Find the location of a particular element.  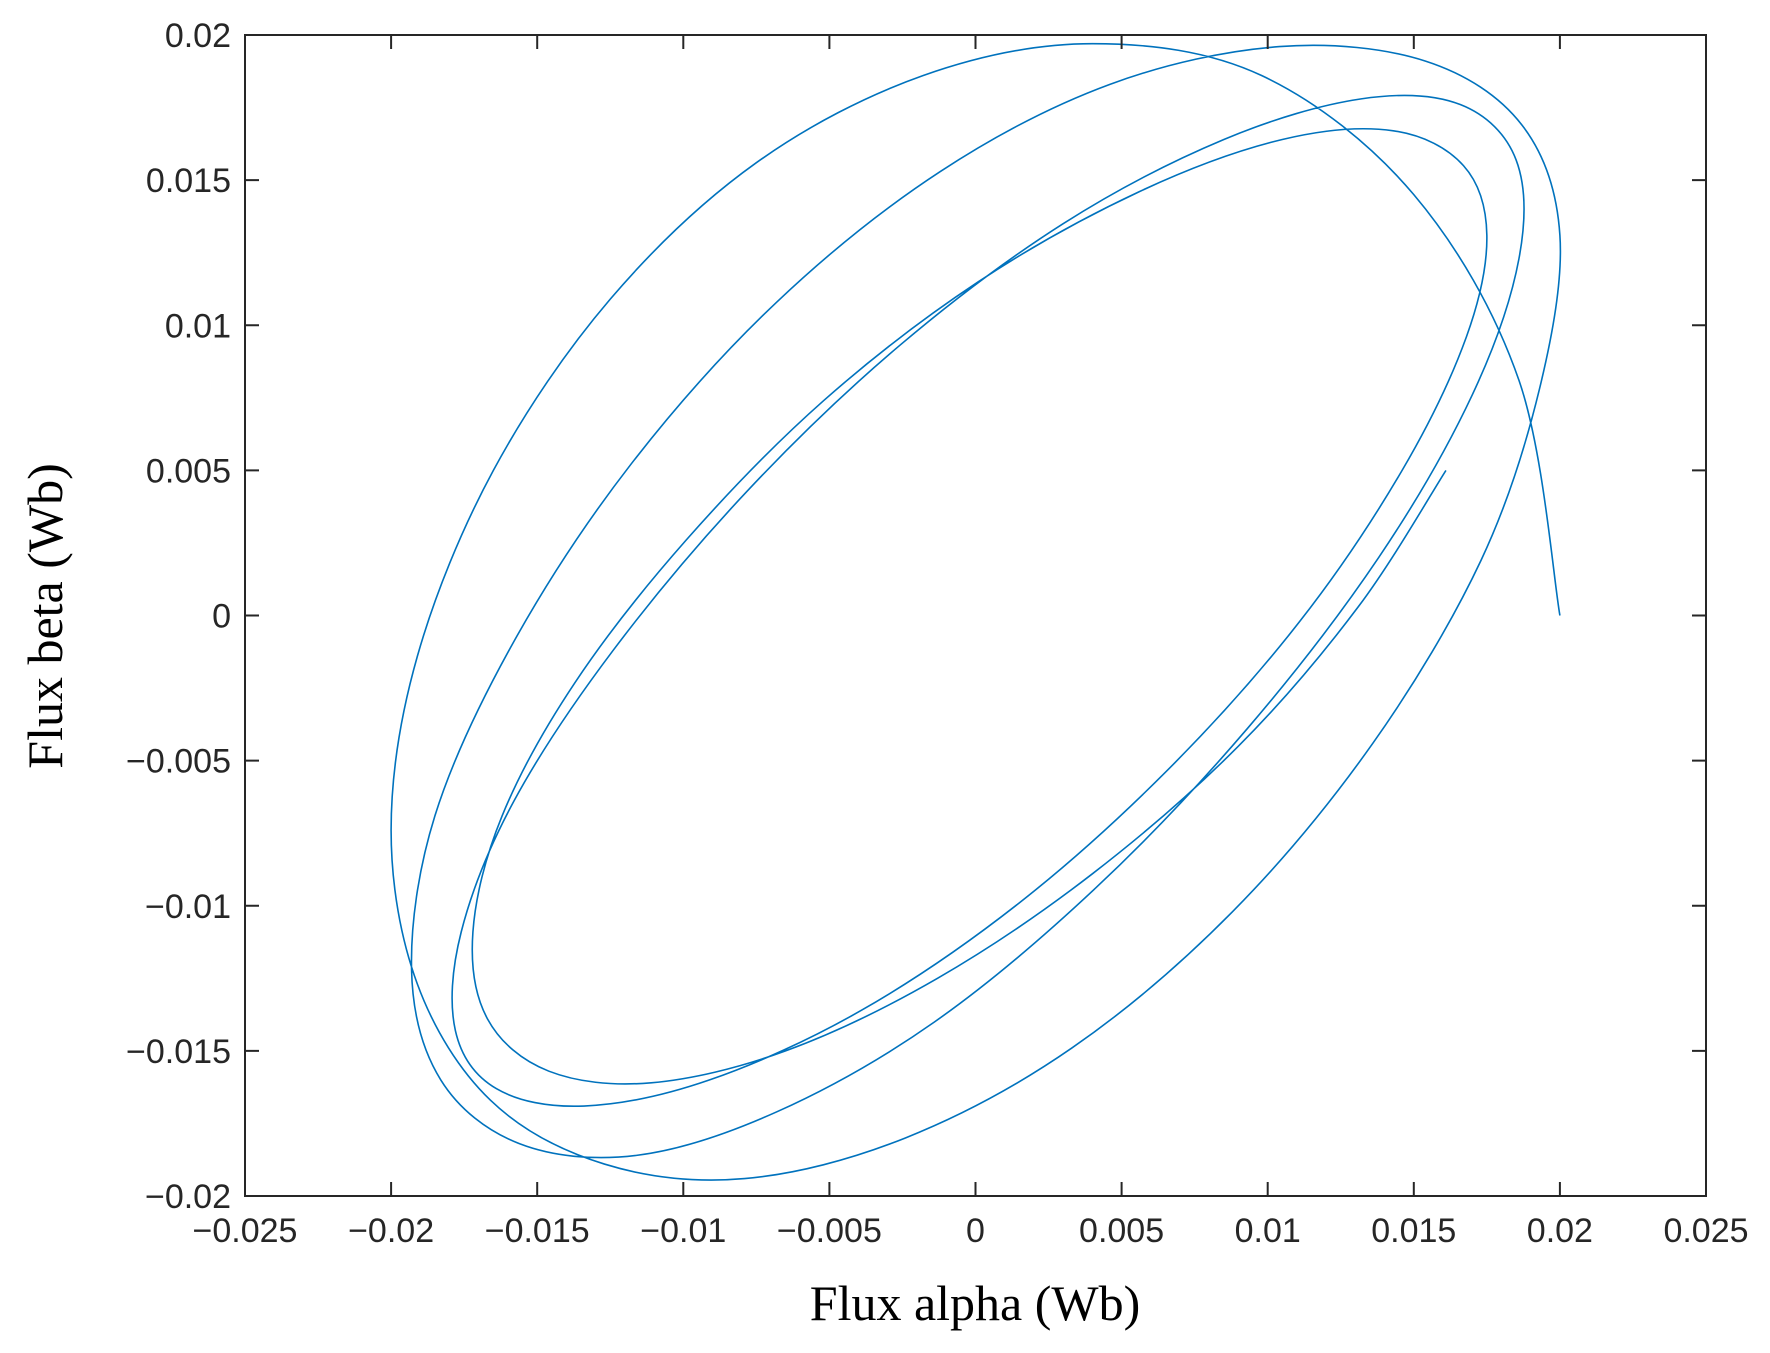

x-tick-label: 0.015 is located at coordinates (1413, 1231).